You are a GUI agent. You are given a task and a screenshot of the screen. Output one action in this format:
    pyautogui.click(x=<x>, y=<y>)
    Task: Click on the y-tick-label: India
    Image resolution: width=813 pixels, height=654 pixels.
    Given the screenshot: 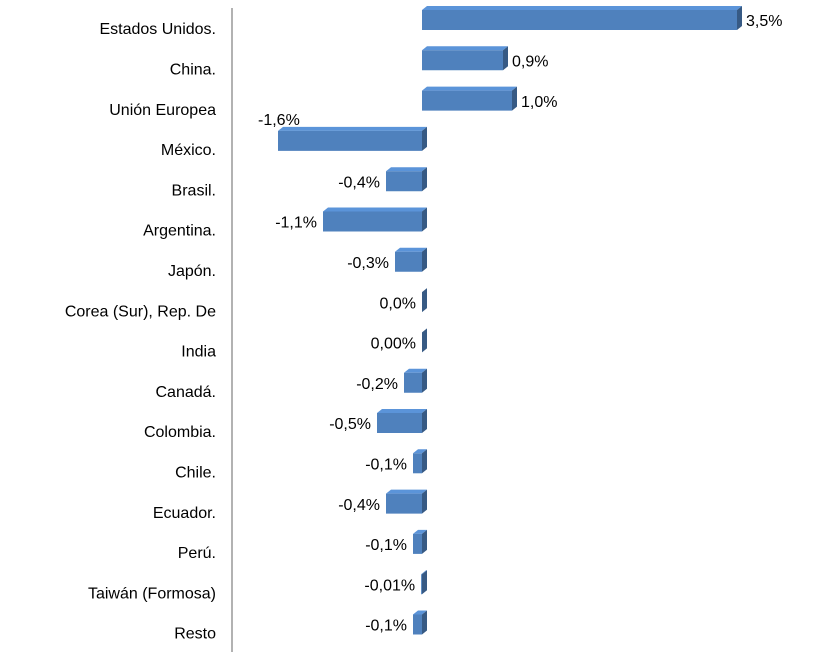 What is the action you would take?
    pyautogui.click(x=198, y=352)
    